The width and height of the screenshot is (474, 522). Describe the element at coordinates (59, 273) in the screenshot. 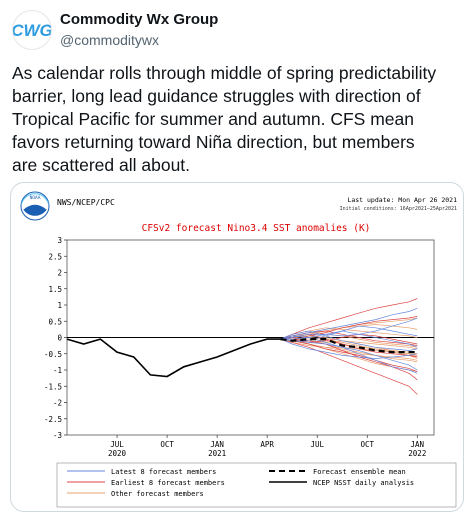

I see `y-tick-label: 2` at that location.